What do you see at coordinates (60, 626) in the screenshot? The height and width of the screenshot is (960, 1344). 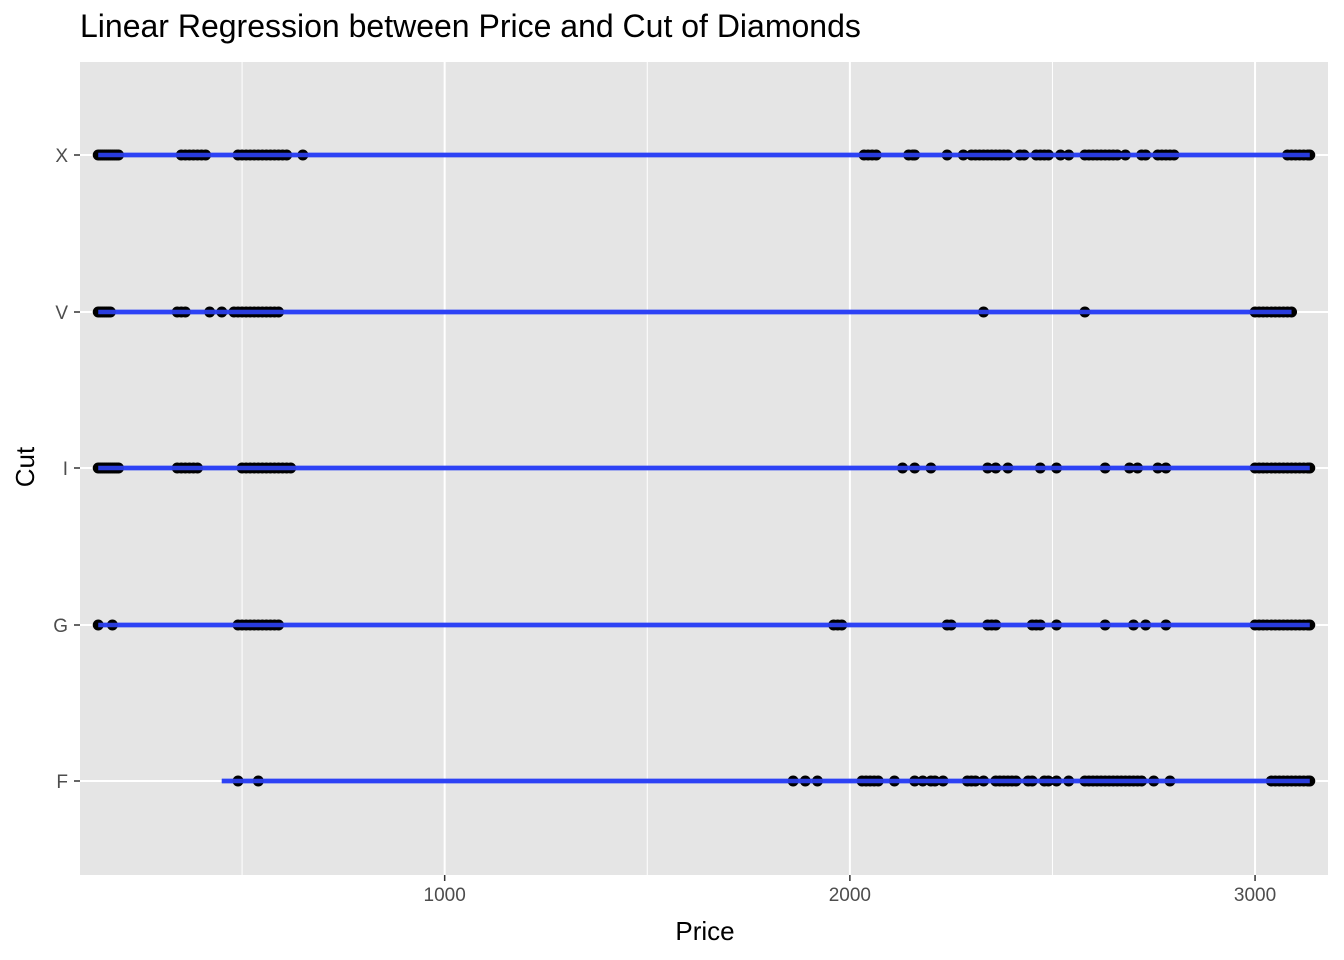 I see `y-tick-label: G` at bounding box center [60, 626].